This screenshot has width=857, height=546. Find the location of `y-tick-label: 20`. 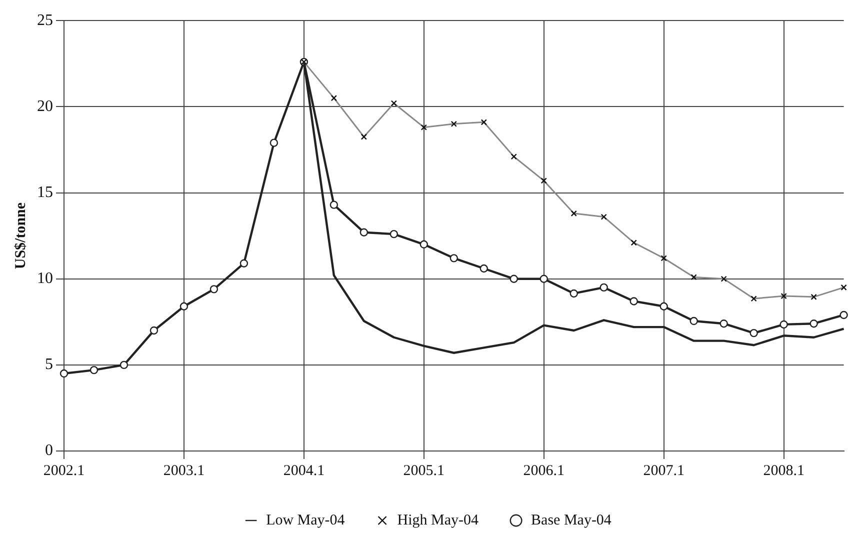

y-tick-label: 20 is located at coordinates (45, 106).